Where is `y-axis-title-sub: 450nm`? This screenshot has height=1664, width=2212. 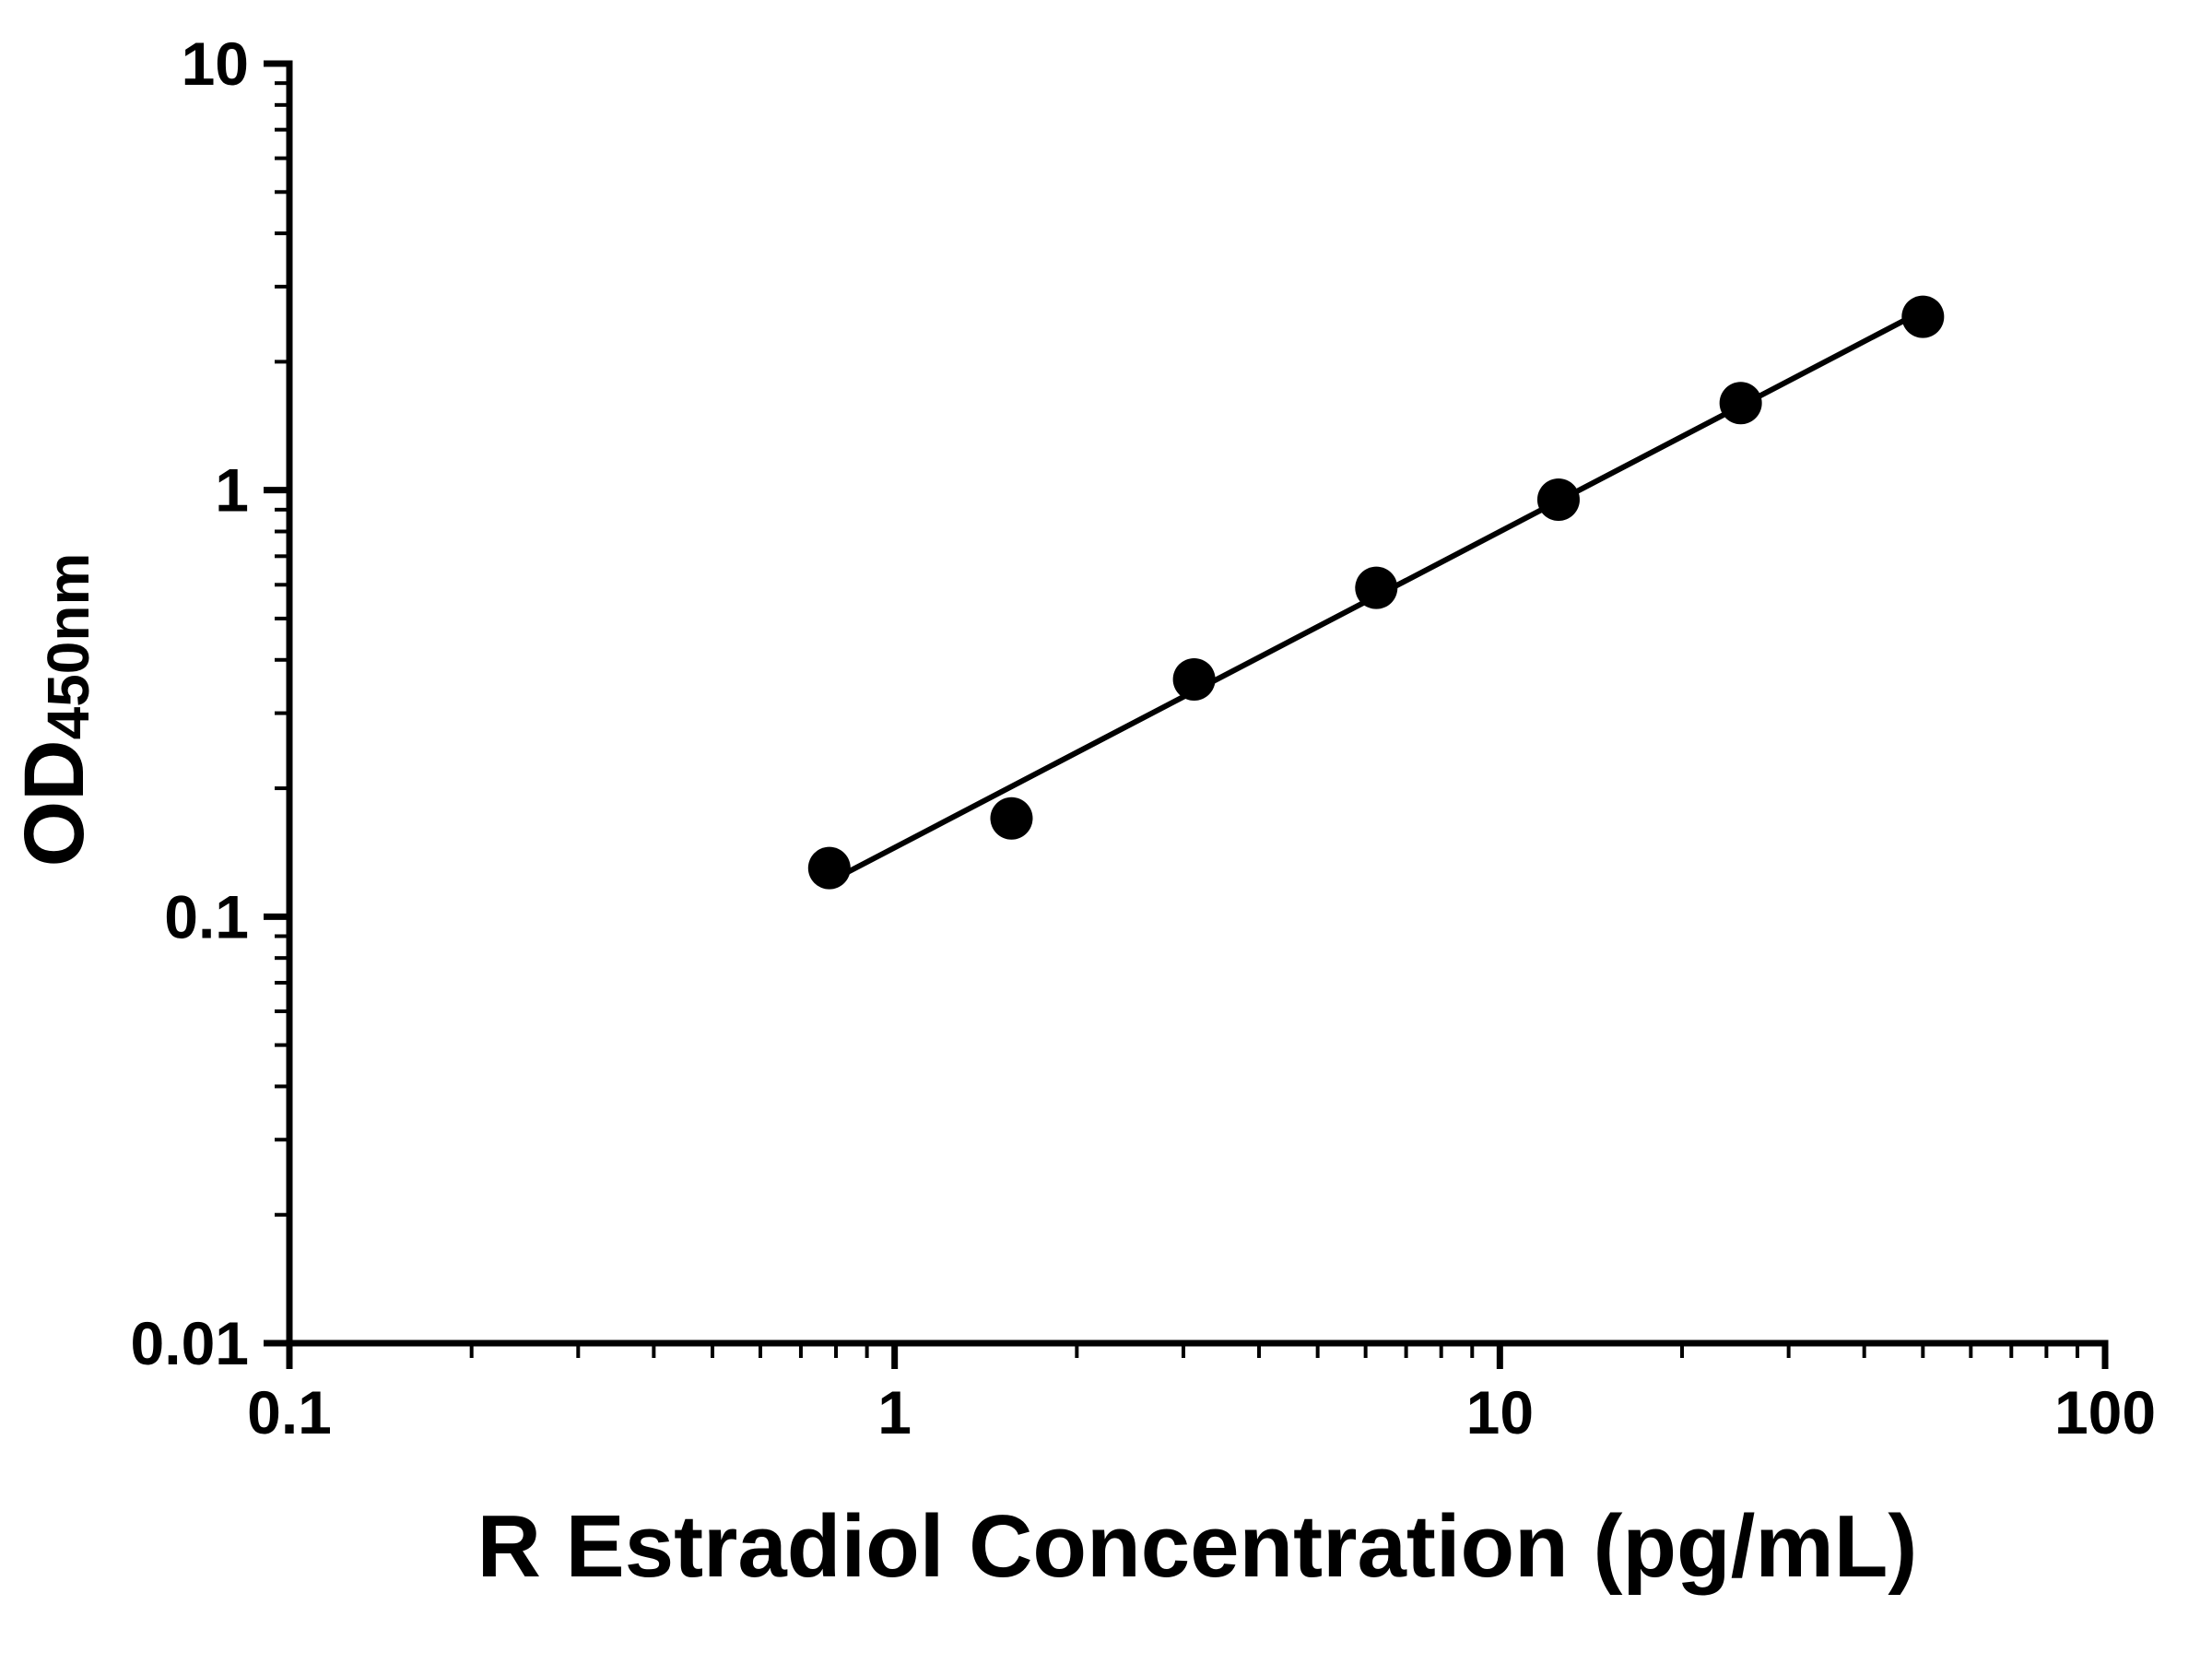 y-axis-title-sub: 450nm is located at coordinates (68, 646).